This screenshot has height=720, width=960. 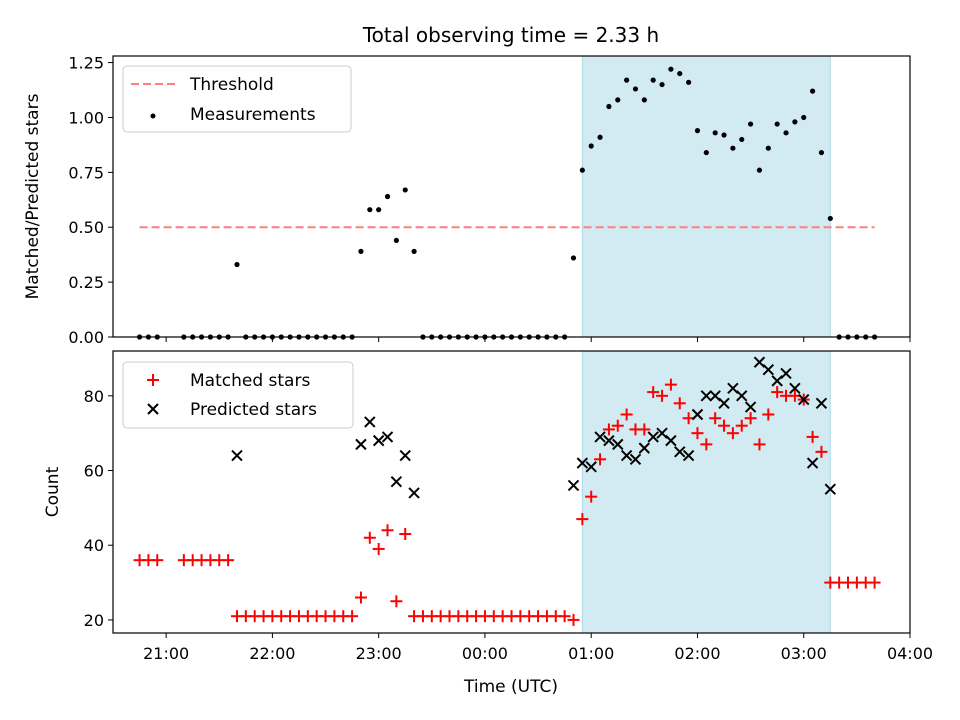 I want to click on y-tick-label: 60, so click(x=94, y=471).